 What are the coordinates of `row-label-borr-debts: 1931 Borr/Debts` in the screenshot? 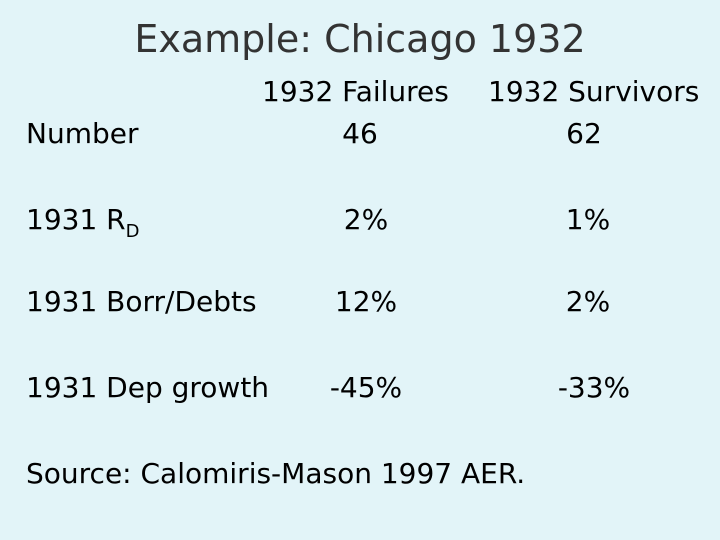 It's located at (141, 301).